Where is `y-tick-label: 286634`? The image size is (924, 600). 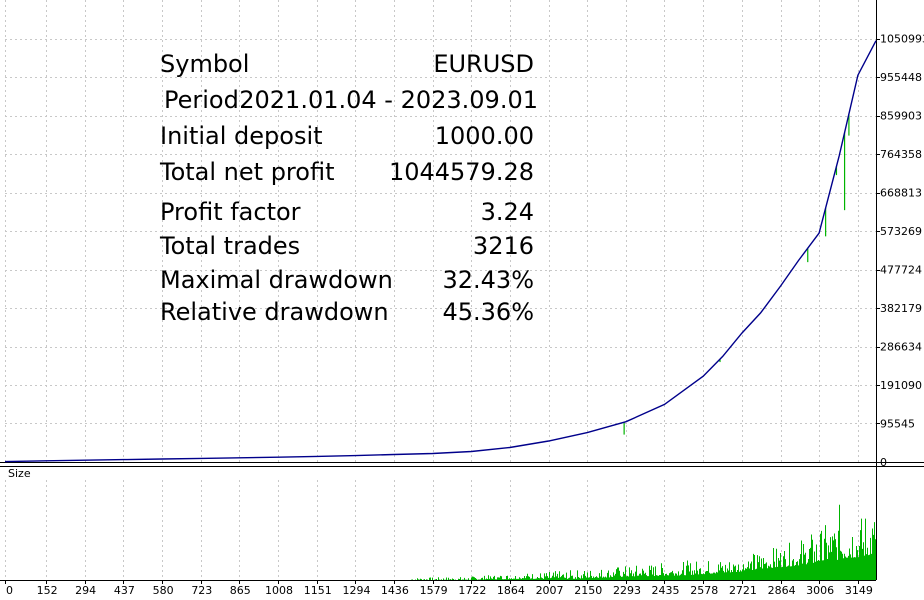
y-tick-label: 286634 is located at coordinates (901, 347).